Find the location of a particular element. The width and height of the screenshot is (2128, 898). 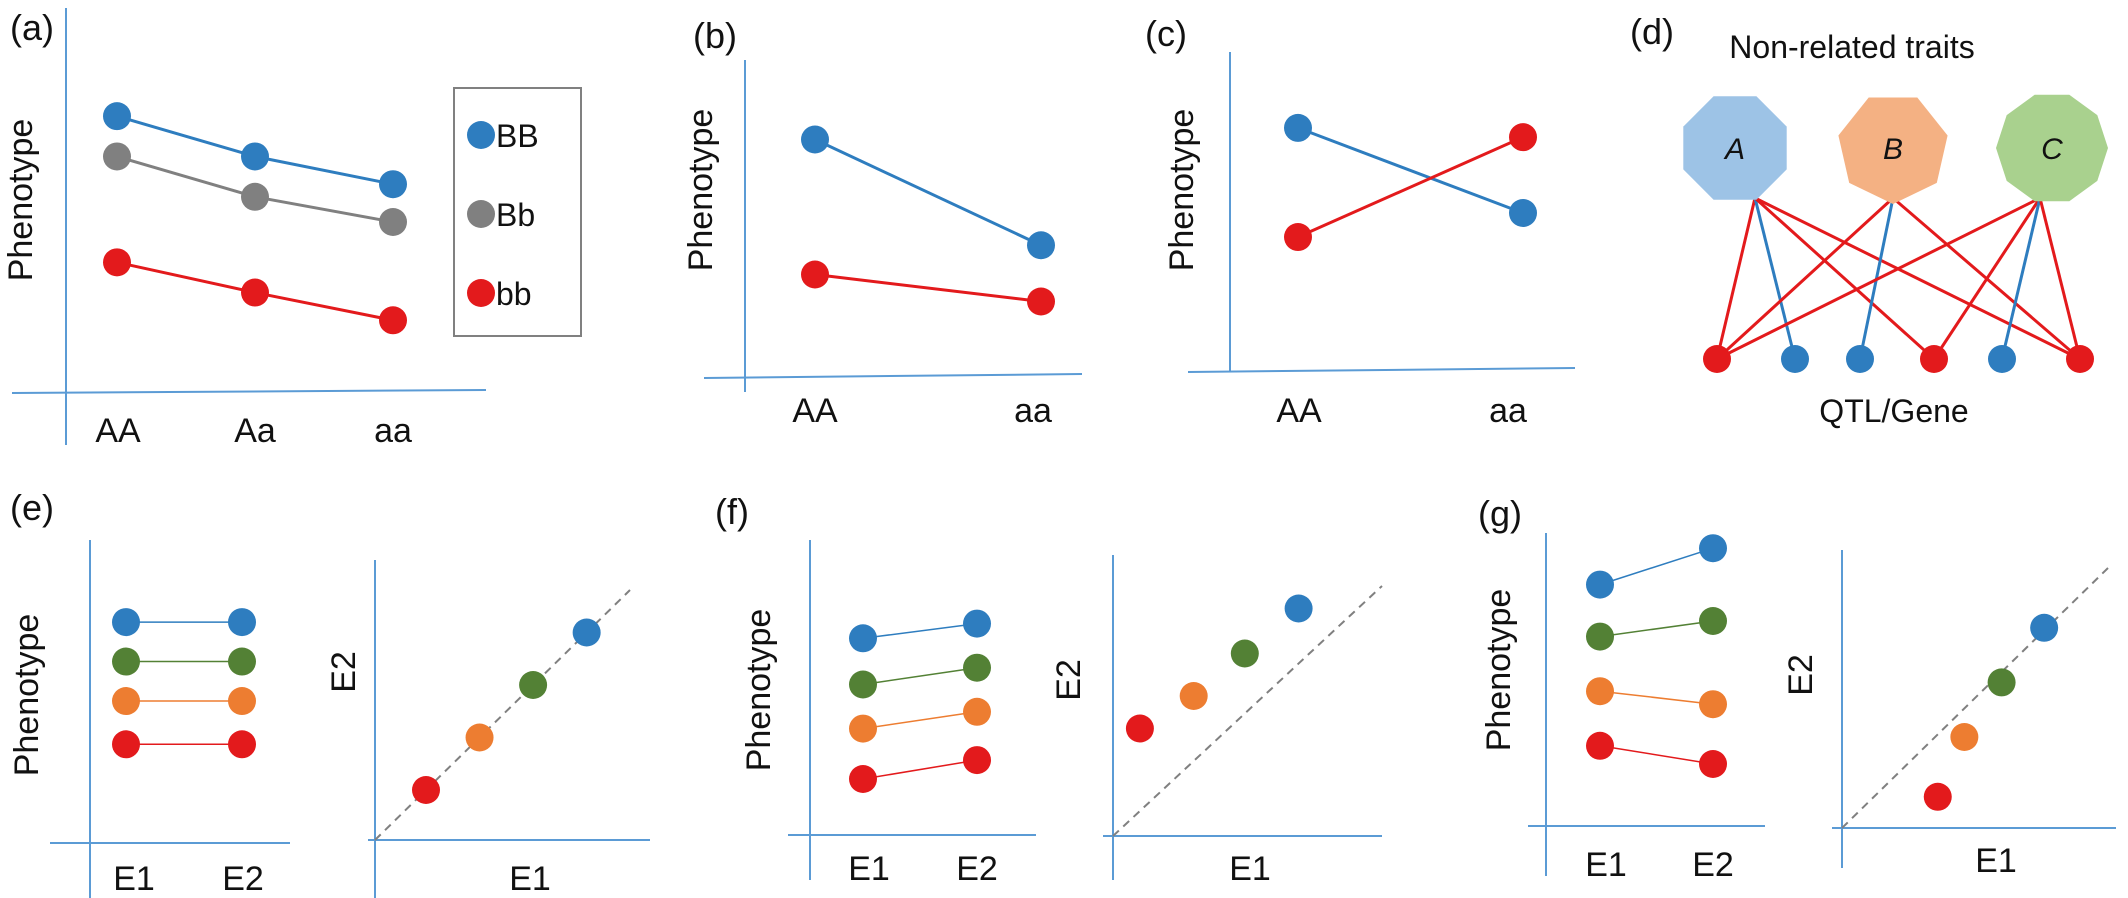

panel-e-y-axis-title: Phenotype is located at coordinates (27, 695).